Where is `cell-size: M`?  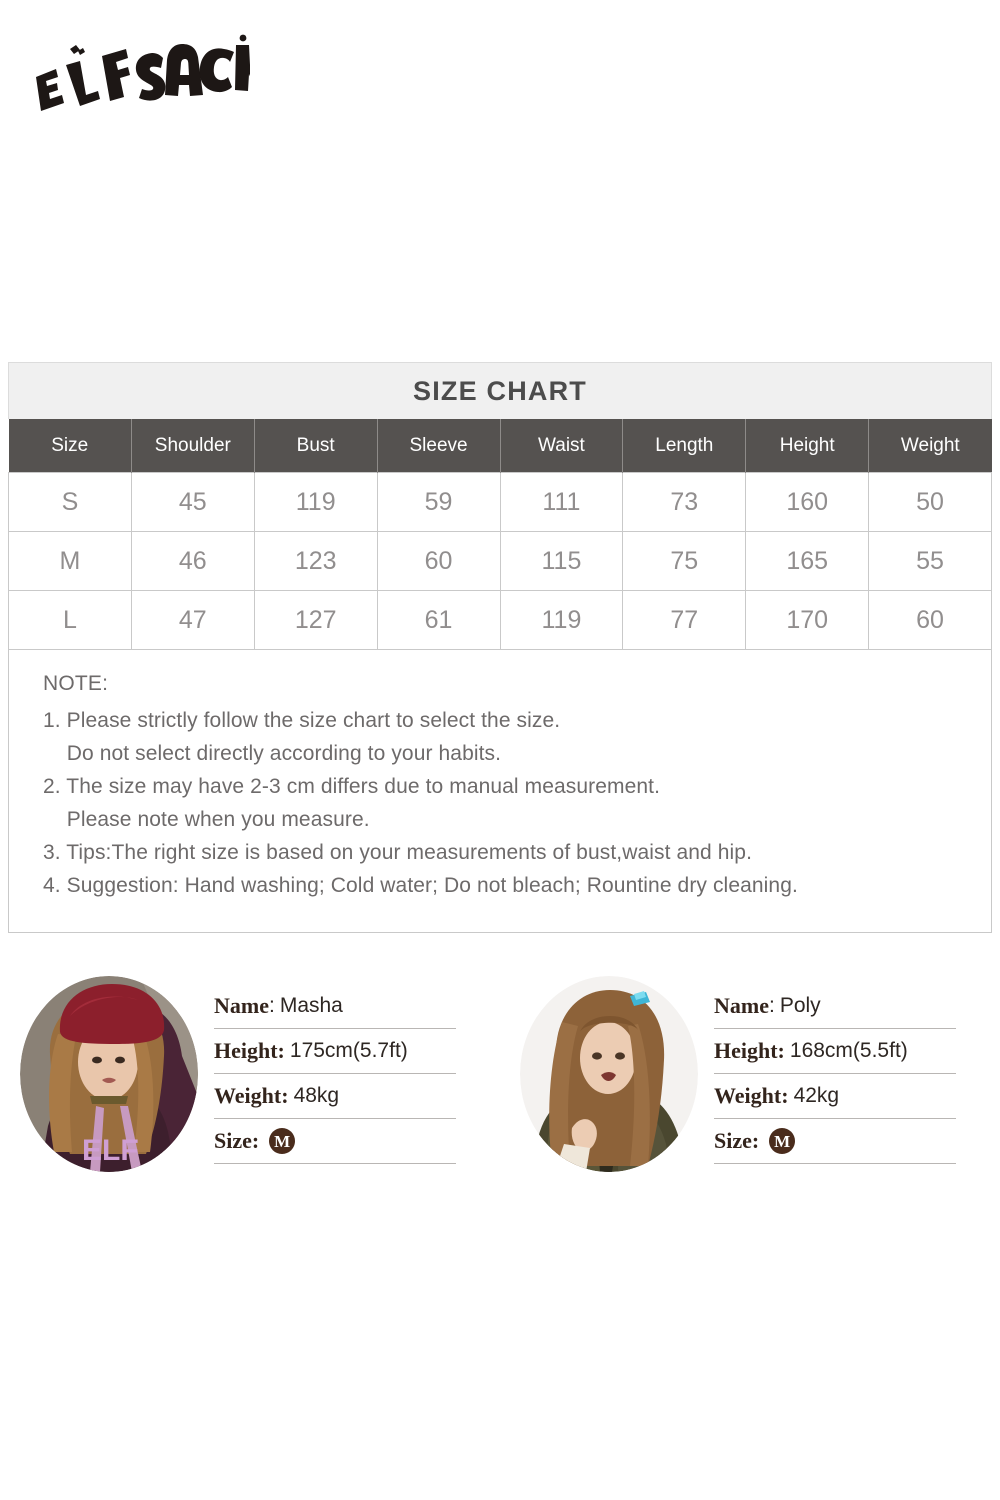
cell-size: M is located at coordinates (70, 561).